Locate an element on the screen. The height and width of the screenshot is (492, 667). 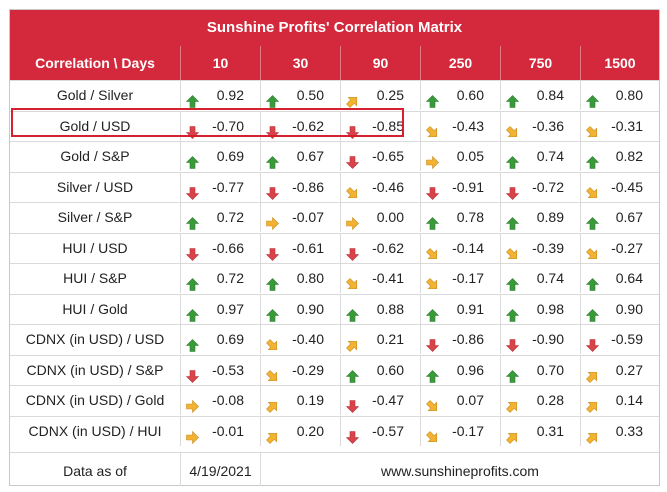
table-row: HUI / USD -0.66 -0.61 -0.62 -0.14 -0.39 -0.27 is located at coordinates (334, 247).